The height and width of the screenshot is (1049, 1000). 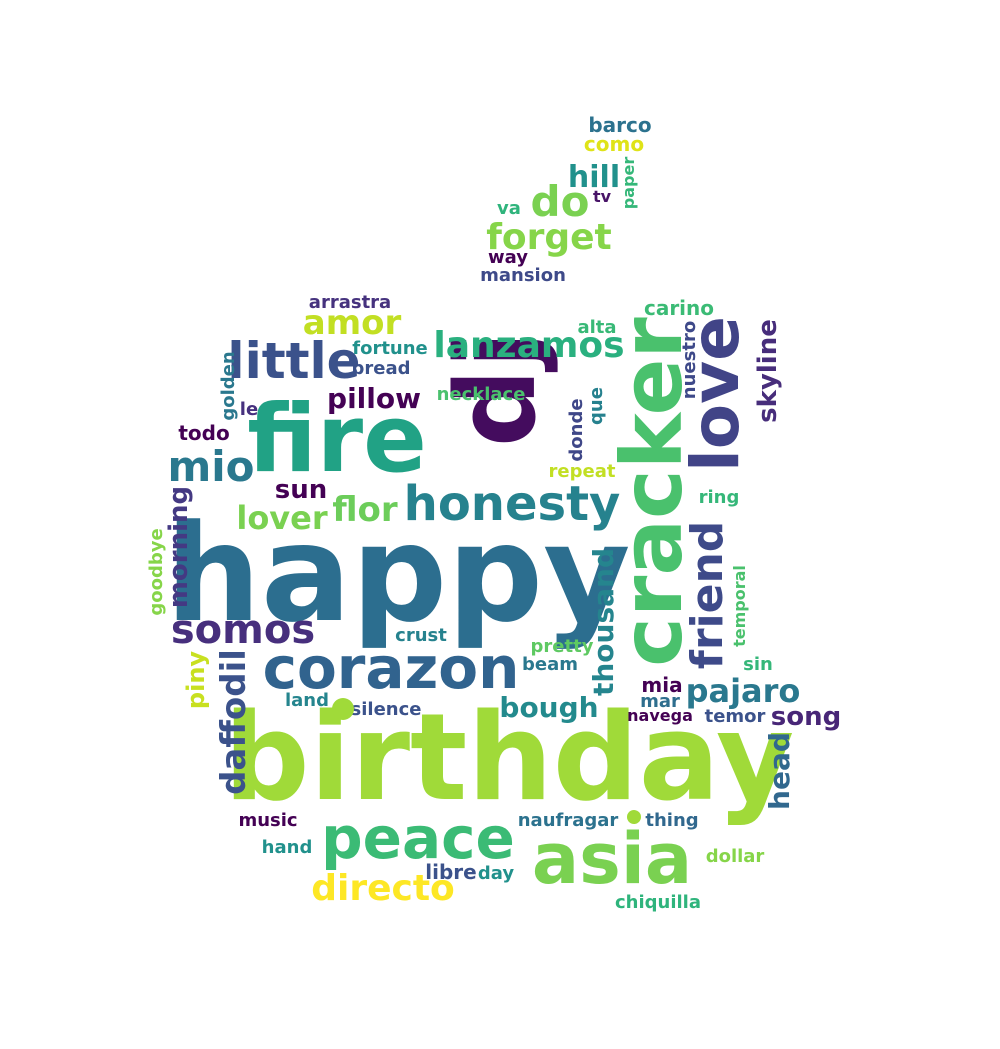 What do you see at coordinates (743, 691) in the screenshot?
I see `word-pajaro: pajaro` at bounding box center [743, 691].